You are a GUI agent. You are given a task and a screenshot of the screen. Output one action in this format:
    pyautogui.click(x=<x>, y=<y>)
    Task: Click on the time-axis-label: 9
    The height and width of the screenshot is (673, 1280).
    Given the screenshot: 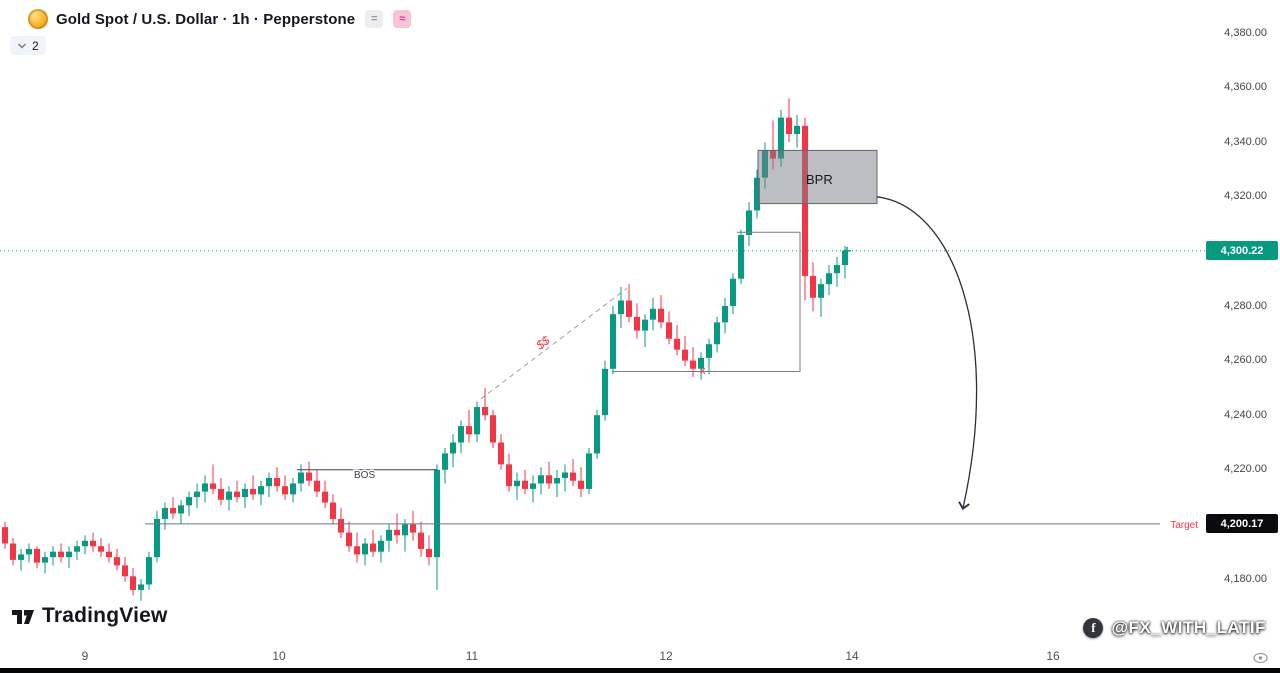 What is the action you would take?
    pyautogui.click(x=85, y=656)
    